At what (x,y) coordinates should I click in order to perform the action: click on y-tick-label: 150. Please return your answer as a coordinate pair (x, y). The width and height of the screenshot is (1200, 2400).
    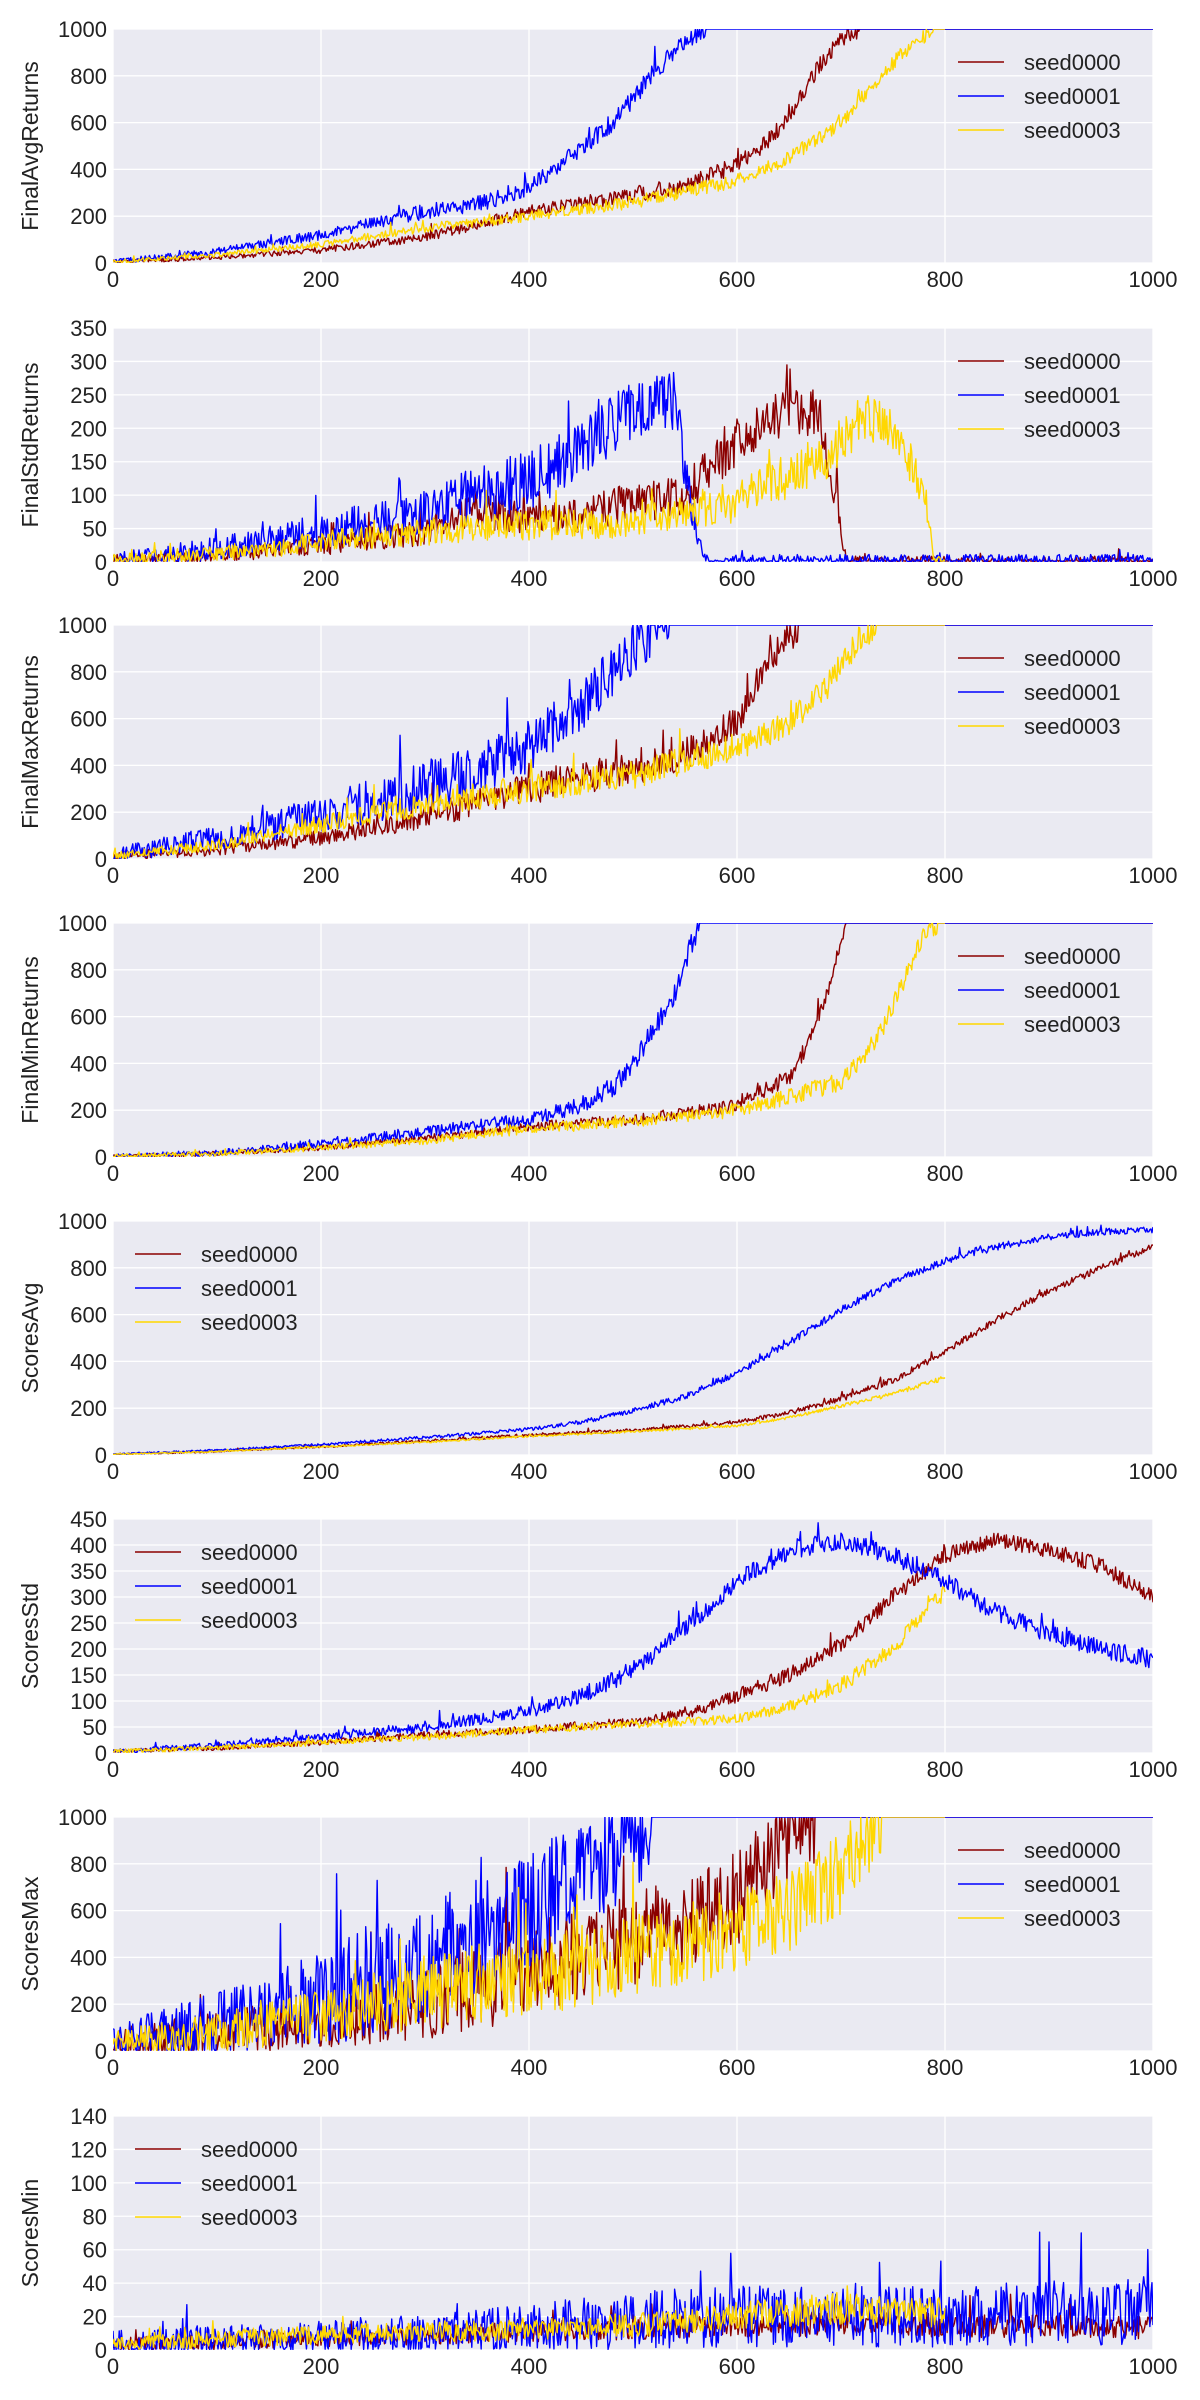
    Looking at the image, I should click on (88, 462).